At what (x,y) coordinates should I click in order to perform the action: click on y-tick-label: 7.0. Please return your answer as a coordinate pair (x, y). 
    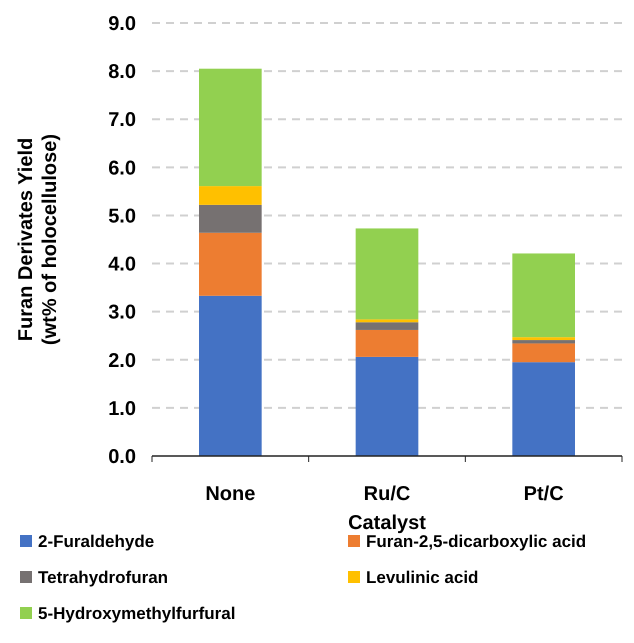
    Looking at the image, I should click on (122, 120).